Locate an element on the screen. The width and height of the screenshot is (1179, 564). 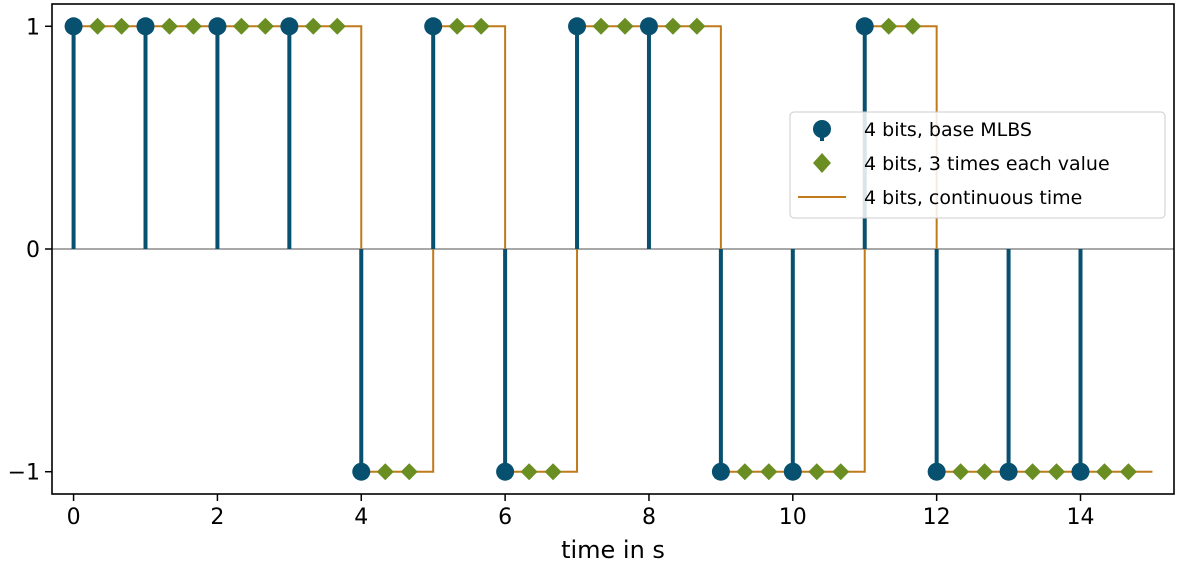
legend-label-continuous: 4 bits, continuous time is located at coordinates (973, 198).